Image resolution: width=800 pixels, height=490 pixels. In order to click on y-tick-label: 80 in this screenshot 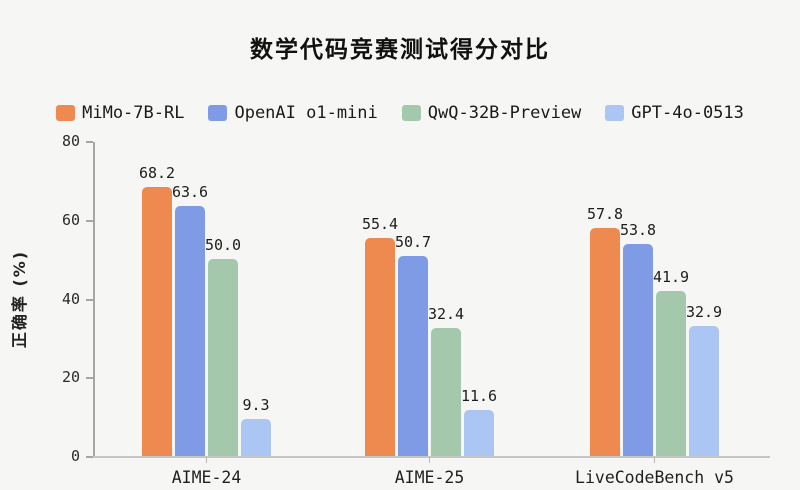, I will do `click(70, 141)`.